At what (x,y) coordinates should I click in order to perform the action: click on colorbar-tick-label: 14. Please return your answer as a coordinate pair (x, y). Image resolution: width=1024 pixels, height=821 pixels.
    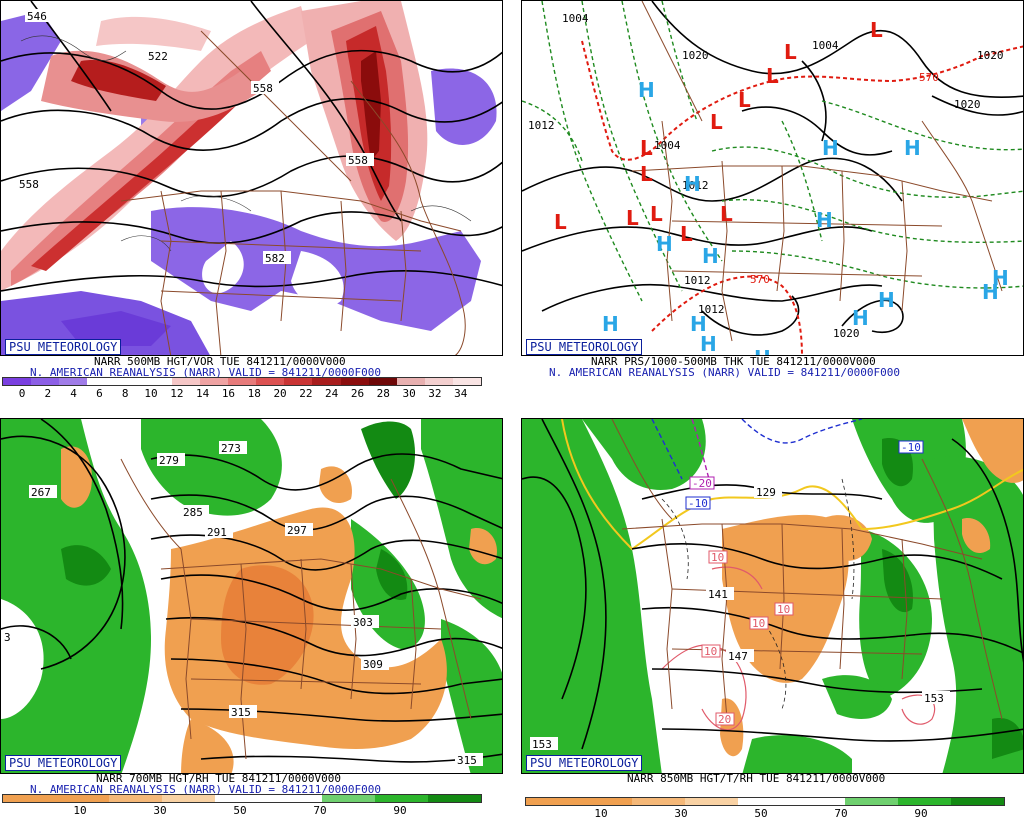
    Looking at the image, I should click on (203, 393).